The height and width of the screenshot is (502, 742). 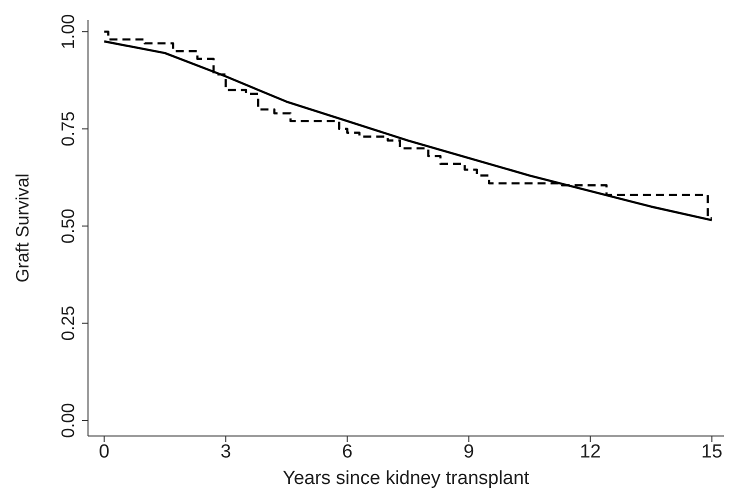 What do you see at coordinates (711, 451) in the screenshot?
I see `x-tick-label: 15` at bounding box center [711, 451].